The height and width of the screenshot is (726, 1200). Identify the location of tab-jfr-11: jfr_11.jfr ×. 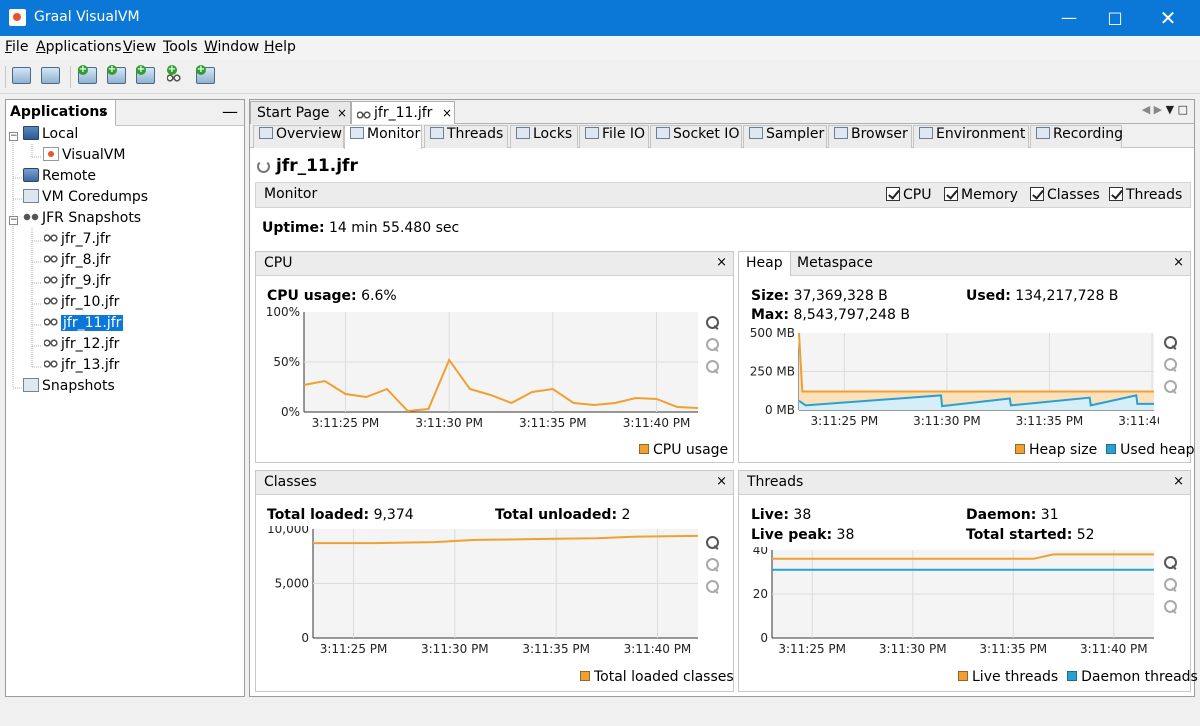
(403, 113).